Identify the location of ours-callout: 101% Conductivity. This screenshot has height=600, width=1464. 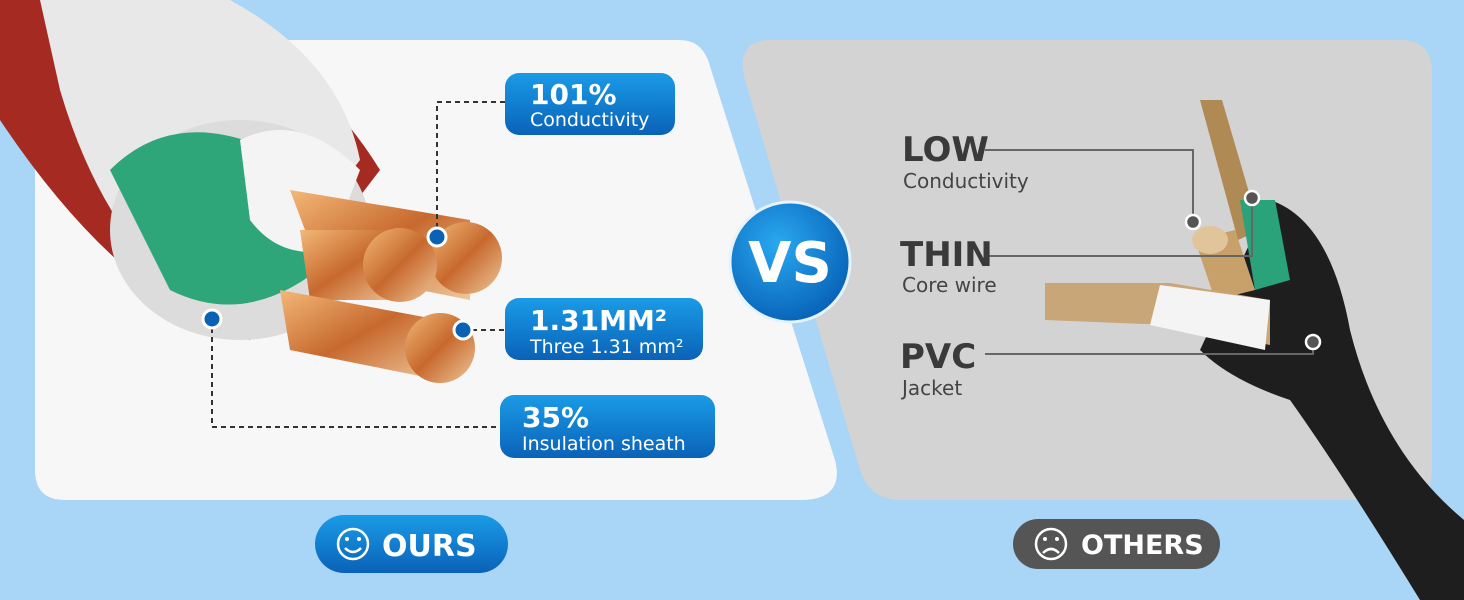
(590, 104).